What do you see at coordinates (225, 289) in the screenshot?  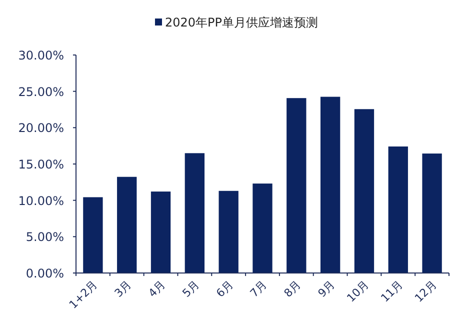 I see `x-tick-label: 6月` at bounding box center [225, 289].